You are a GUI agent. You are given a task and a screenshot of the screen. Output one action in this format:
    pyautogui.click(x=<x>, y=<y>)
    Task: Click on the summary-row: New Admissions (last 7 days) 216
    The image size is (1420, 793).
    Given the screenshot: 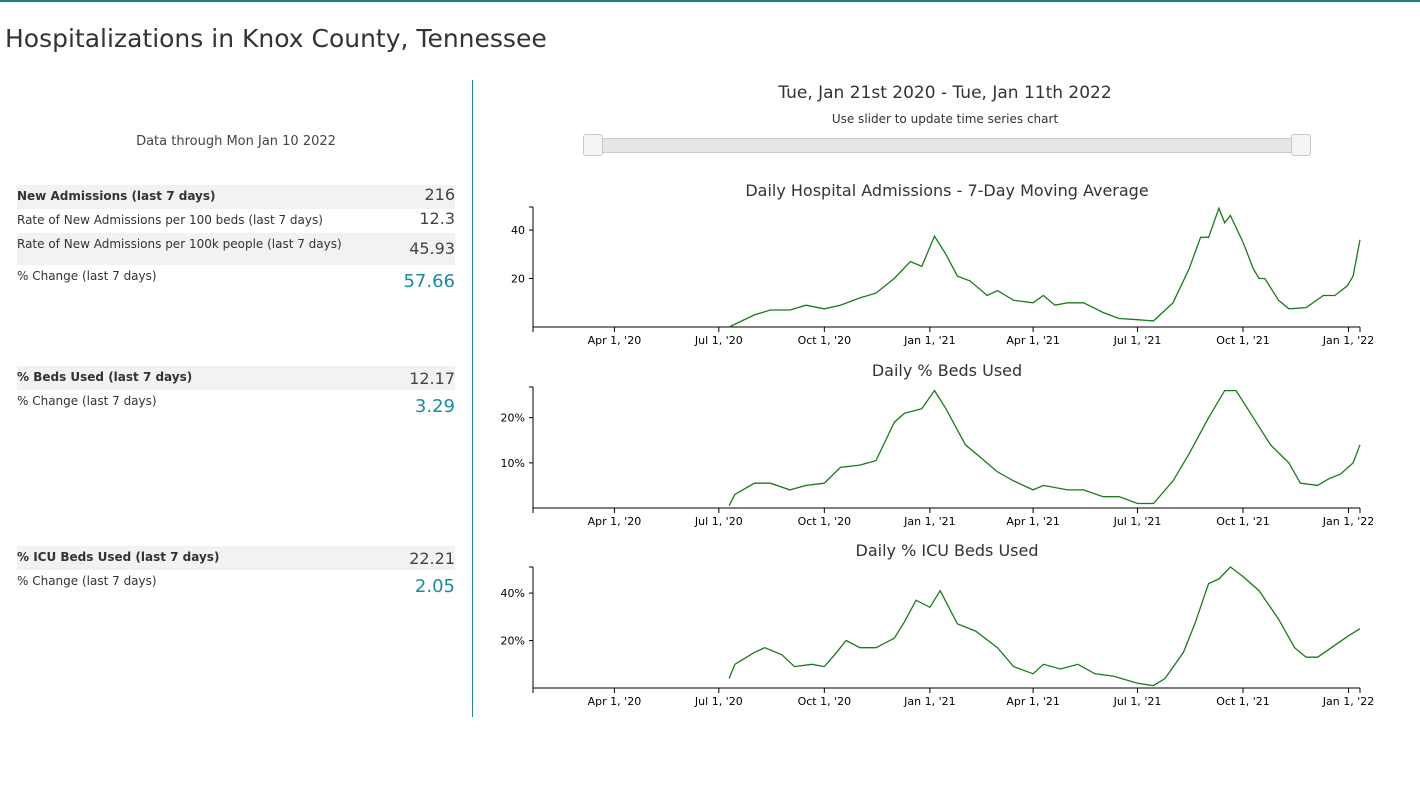 What is the action you would take?
    pyautogui.click(x=236, y=197)
    